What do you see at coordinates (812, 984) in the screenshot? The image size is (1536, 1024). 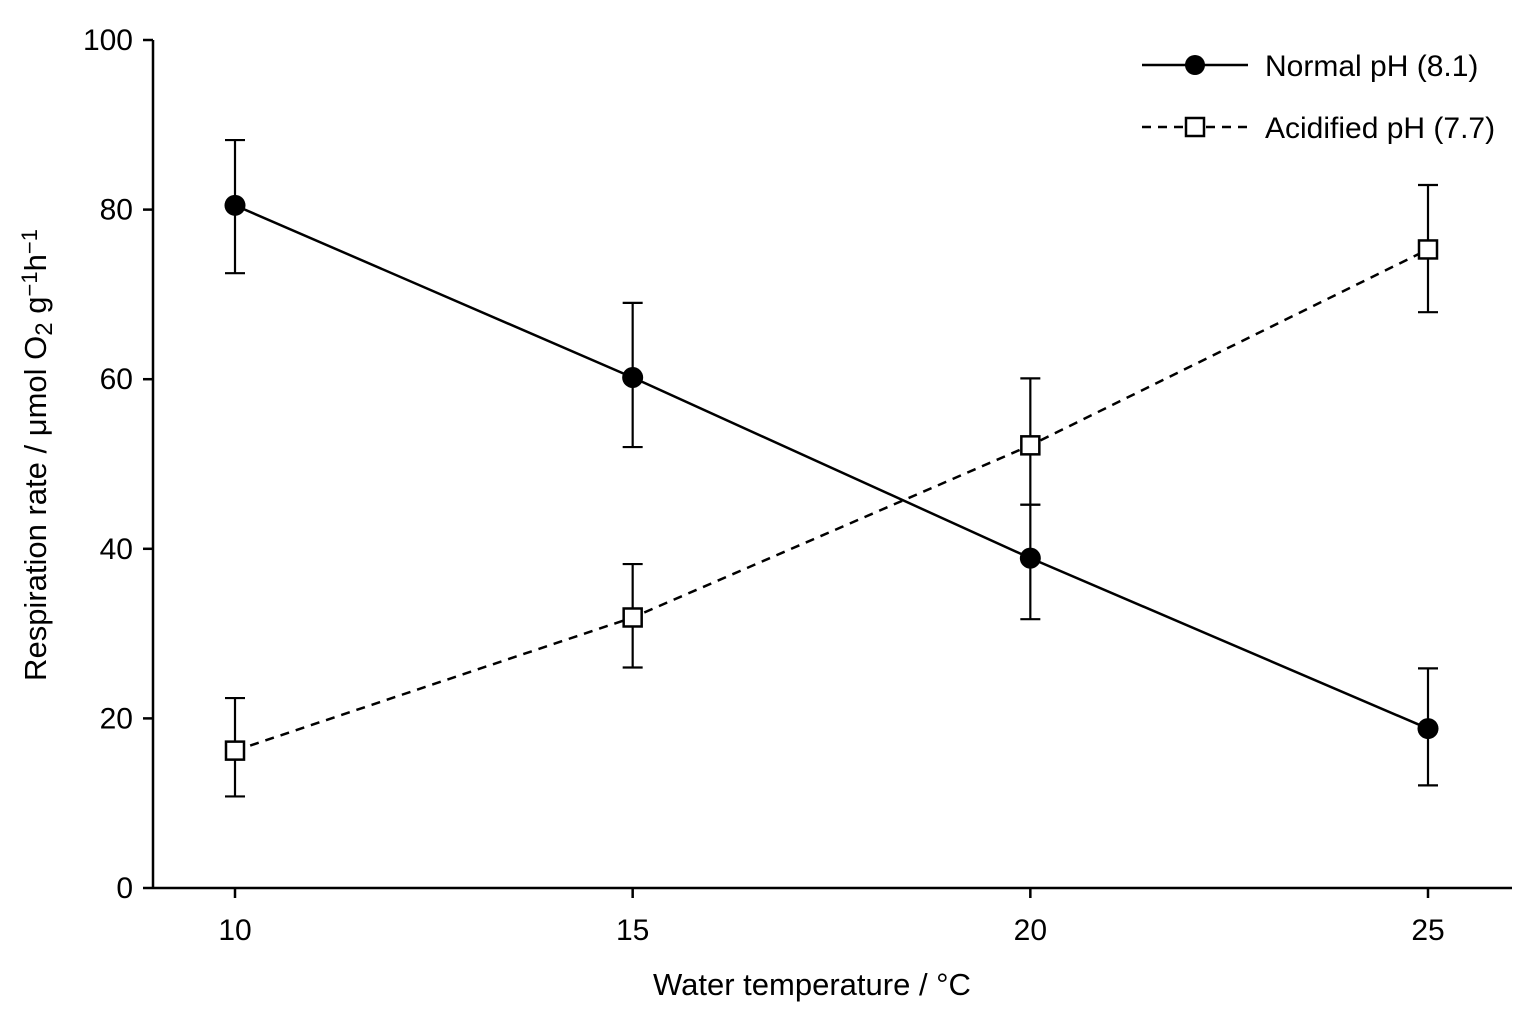 I see `x-axis-title: Water temperature / °C` at bounding box center [812, 984].